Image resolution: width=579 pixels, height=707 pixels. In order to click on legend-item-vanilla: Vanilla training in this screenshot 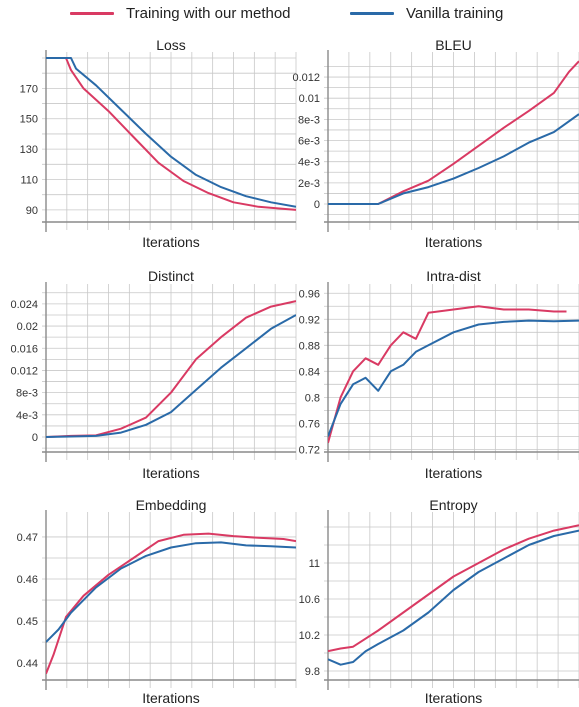, I will do `click(426, 13)`.